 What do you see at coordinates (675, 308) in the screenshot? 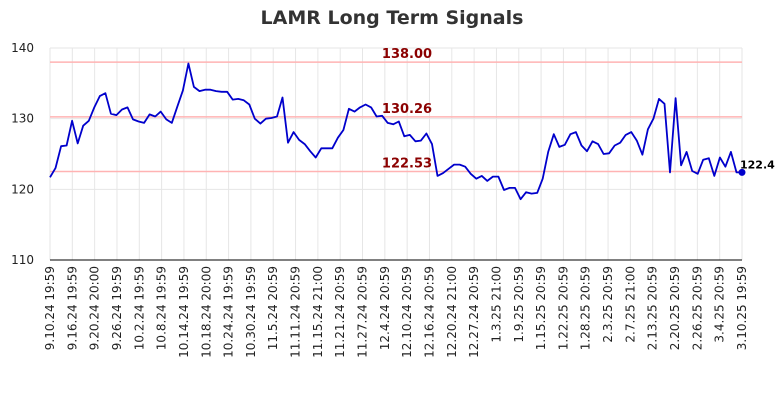
I see `x-tick-label: 2.20.25 20:59` at bounding box center [675, 308].